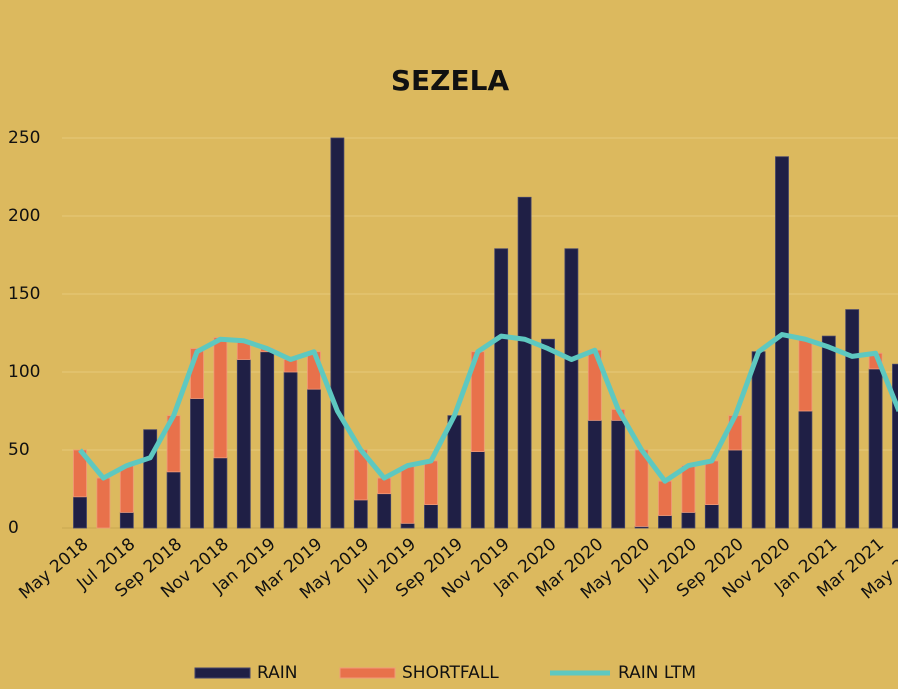 This screenshot has height=689, width=898. I want to click on y-tick-label: 150, so click(24, 294).